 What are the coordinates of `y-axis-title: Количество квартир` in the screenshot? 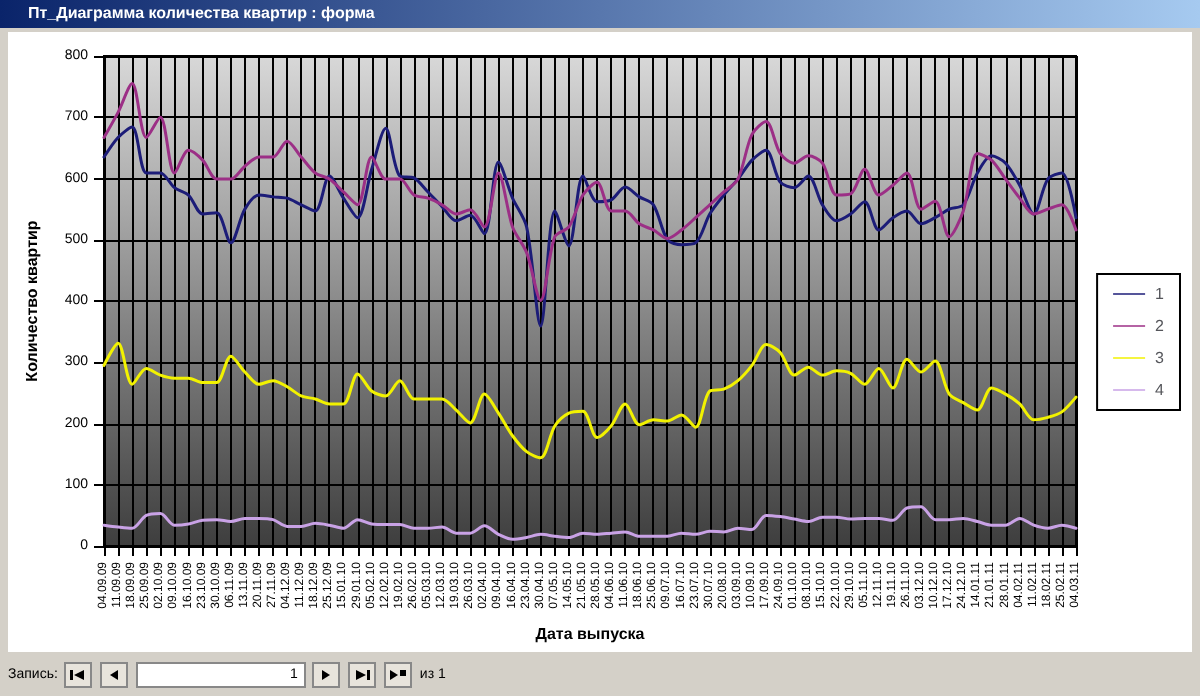 It's located at (32, 301).